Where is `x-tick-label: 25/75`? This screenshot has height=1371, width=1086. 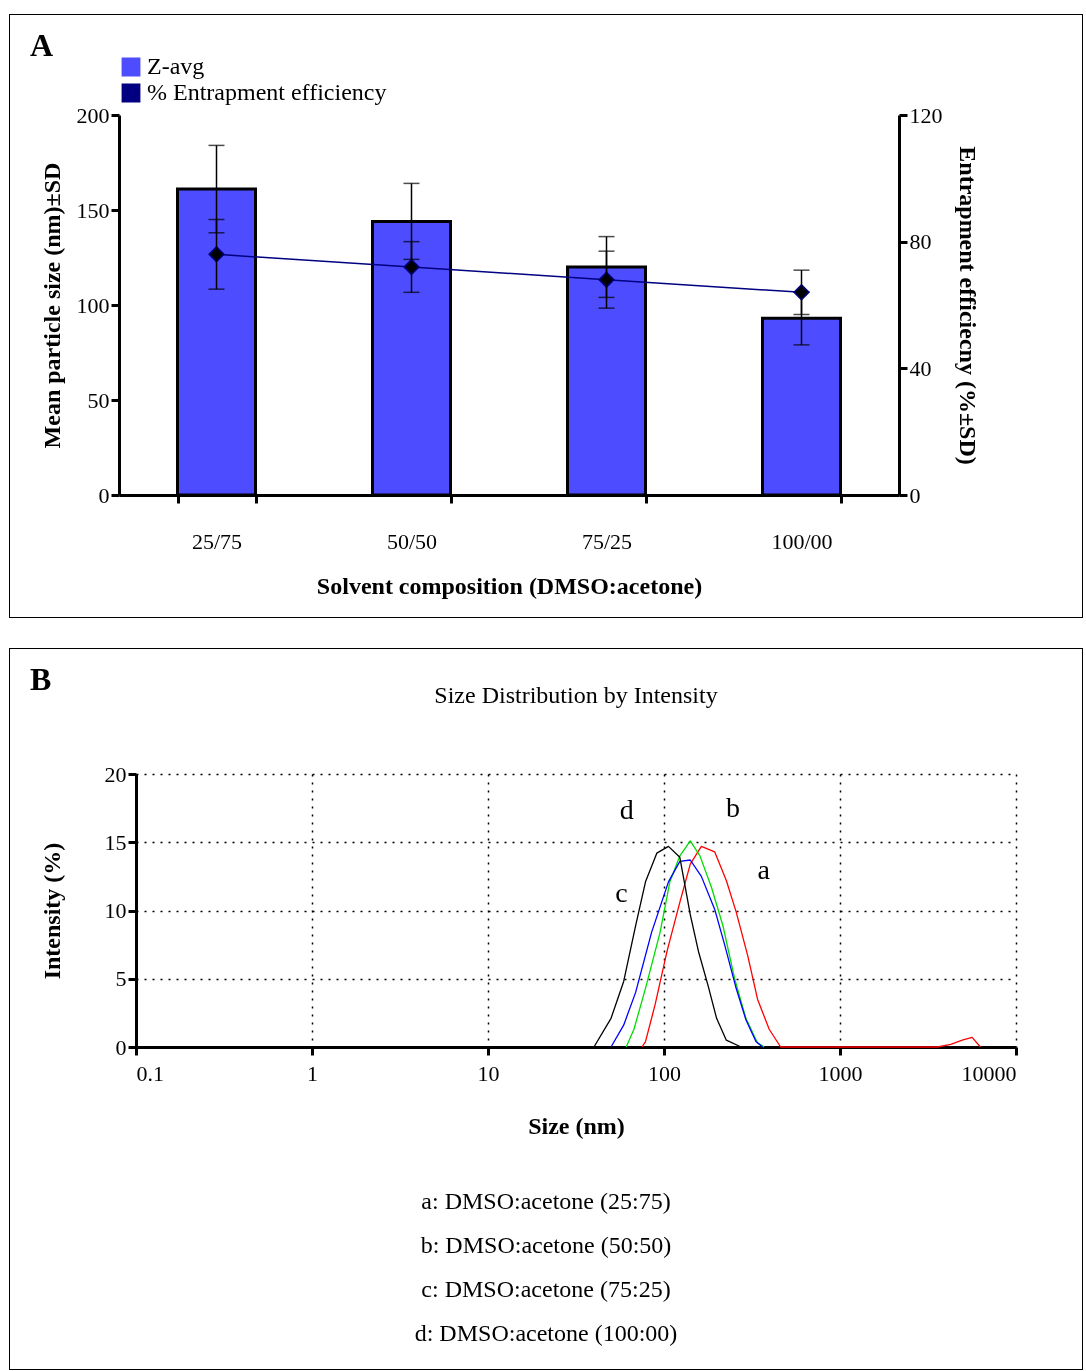 x-tick-label: 25/75 is located at coordinates (217, 541).